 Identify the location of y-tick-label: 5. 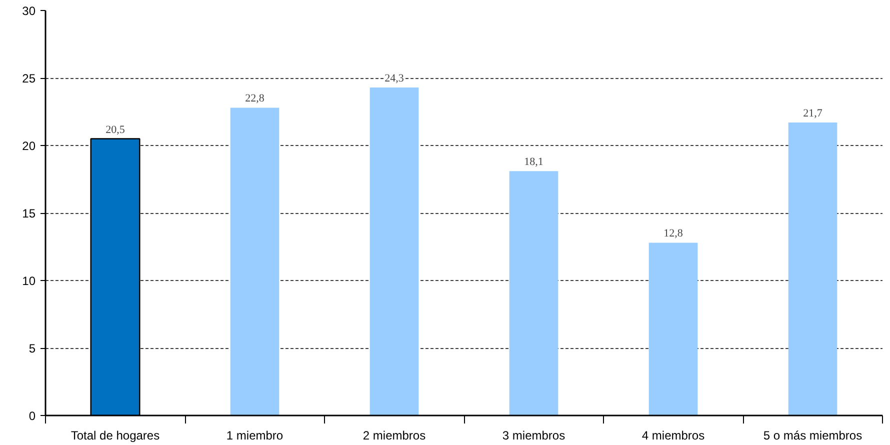
(32, 349).